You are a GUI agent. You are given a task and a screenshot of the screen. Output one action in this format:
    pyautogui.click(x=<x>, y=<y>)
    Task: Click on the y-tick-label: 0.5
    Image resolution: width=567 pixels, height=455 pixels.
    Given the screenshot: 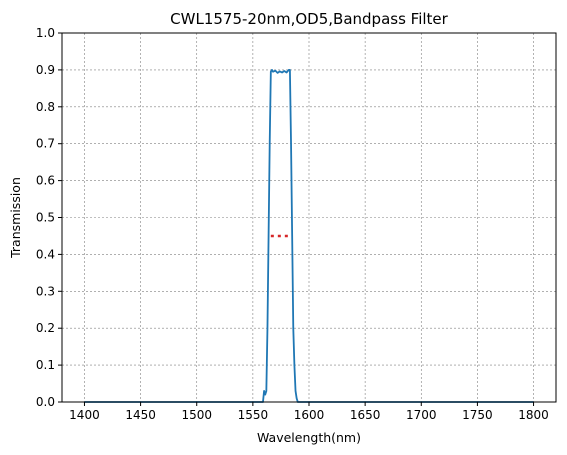 What is the action you would take?
    pyautogui.click(x=45, y=218)
    